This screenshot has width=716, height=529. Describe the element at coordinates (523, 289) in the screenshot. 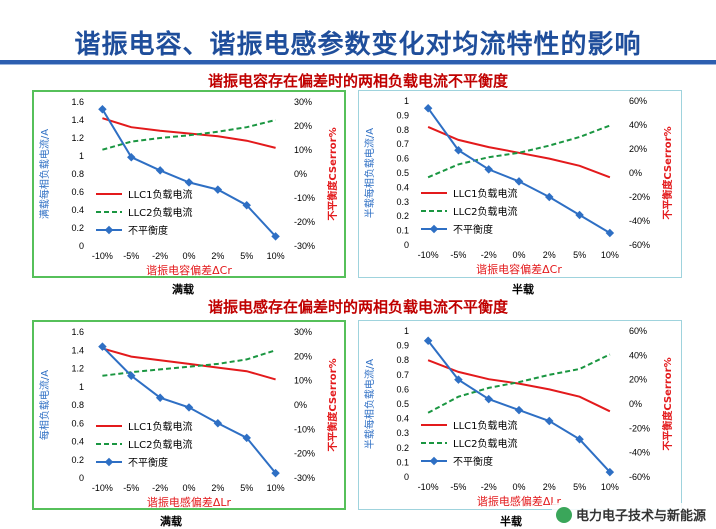

I see `caption-half-load-1: 半载` at that location.